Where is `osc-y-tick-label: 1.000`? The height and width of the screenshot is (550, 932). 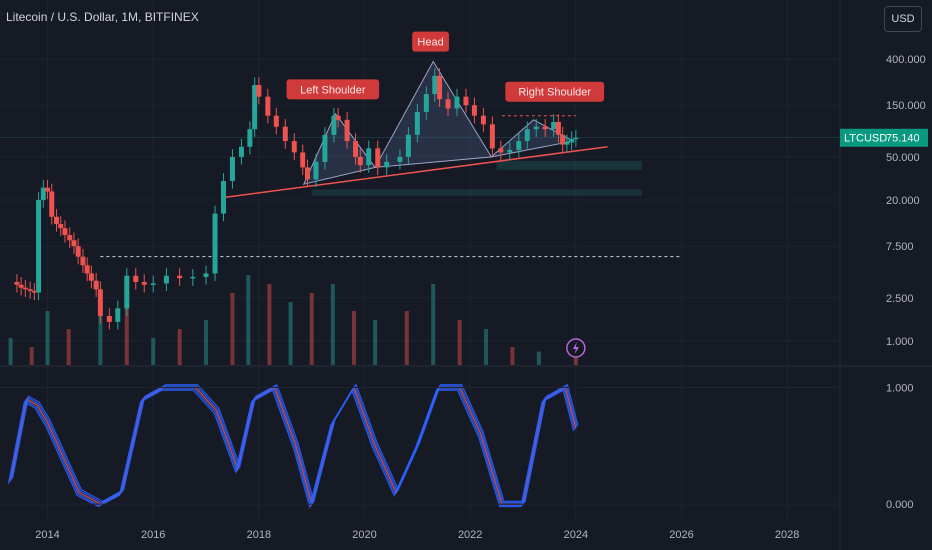
osc-y-tick-label: 1.000 is located at coordinates (900, 389).